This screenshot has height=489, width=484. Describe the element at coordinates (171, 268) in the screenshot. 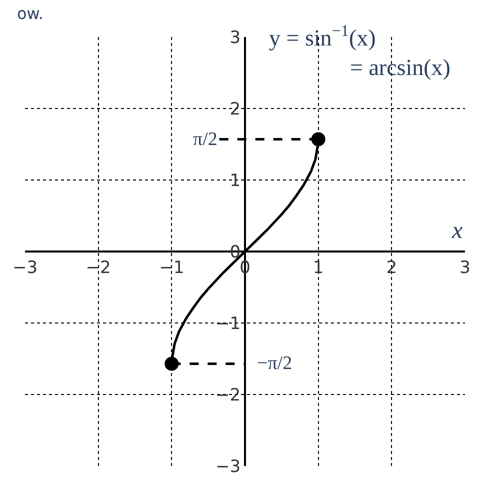

I see `x-tick-label: −1` at that location.